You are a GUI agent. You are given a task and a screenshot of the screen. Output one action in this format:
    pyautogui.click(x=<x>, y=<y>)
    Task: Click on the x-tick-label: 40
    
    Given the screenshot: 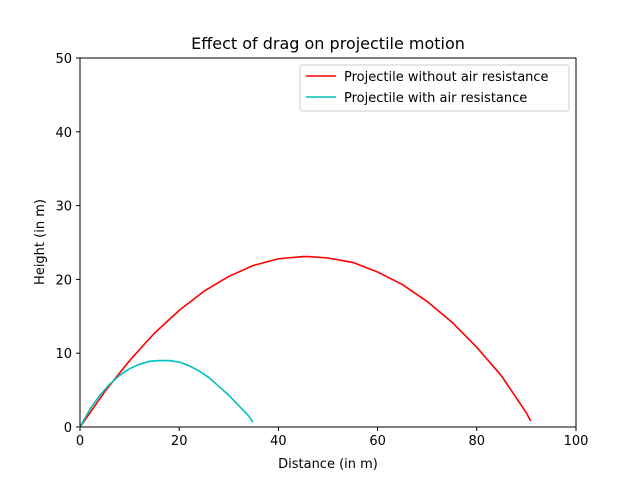 What is the action you would take?
    pyautogui.click(x=278, y=441)
    